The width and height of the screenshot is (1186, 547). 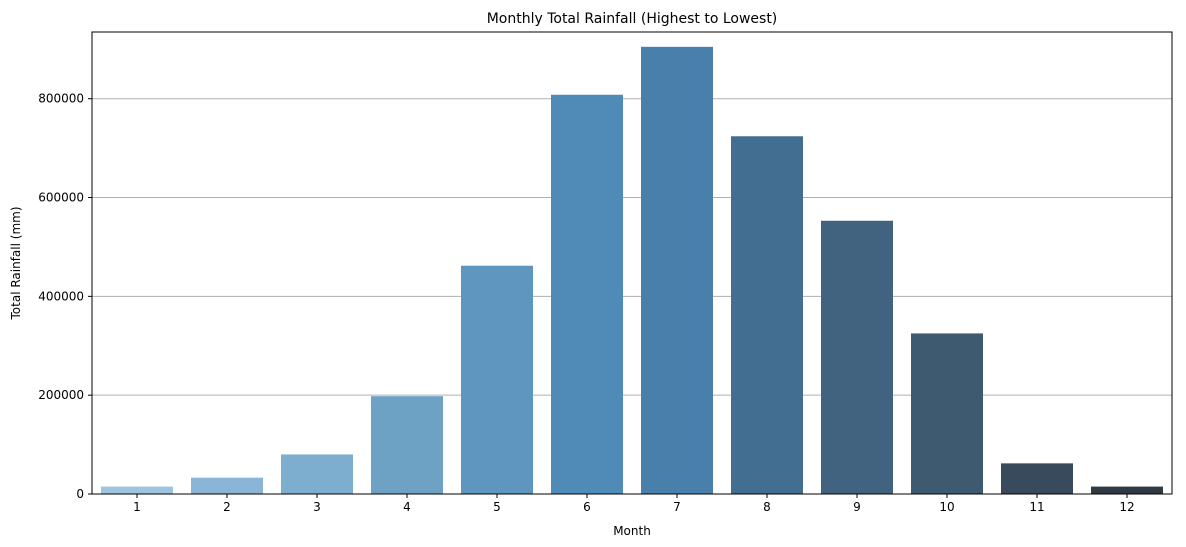 I want to click on y-tick-label: 800000, so click(x=61, y=99).